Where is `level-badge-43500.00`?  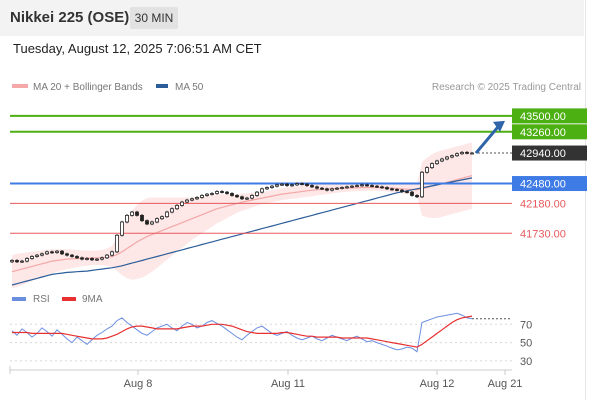 level-badge-43500.00 is located at coordinates (549, 116).